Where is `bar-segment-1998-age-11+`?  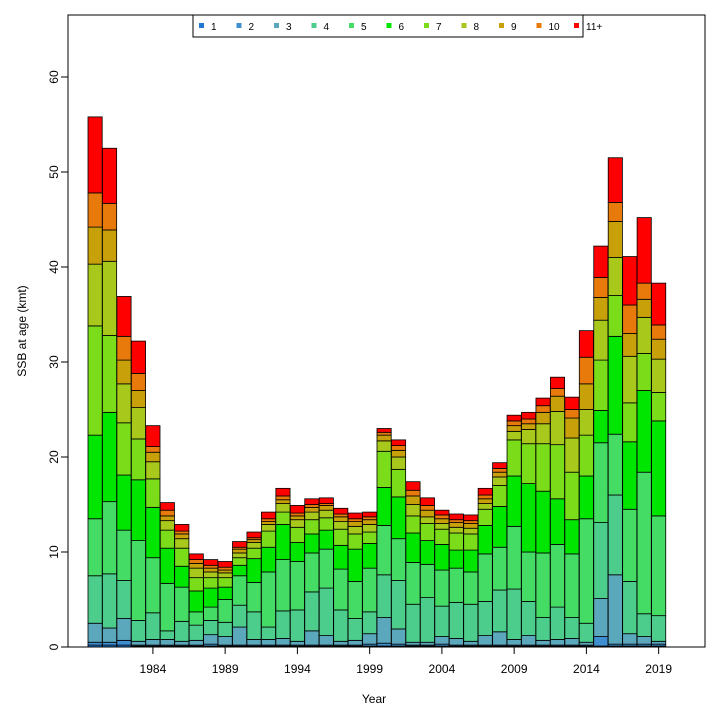
bar-segment-1998-age-11+ is located at coordinates (355, 516).